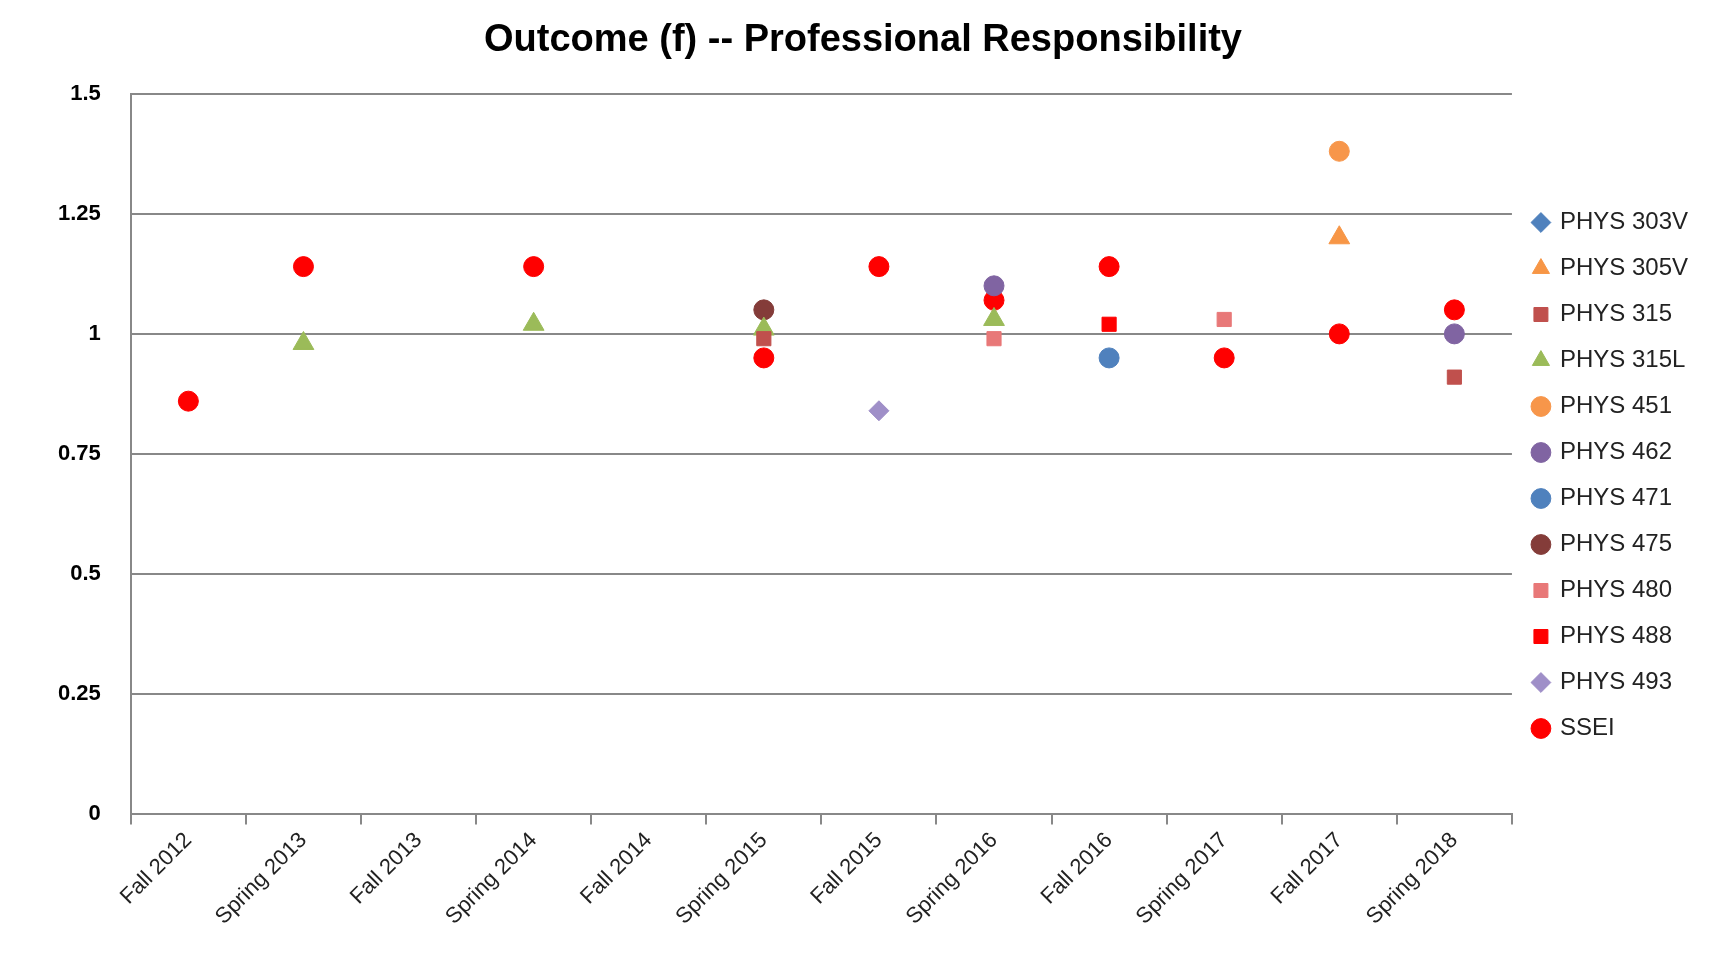 This screenshot has height=959, width=1730. I want to click on legend-label: PHYS 493, so click(1615, 681).